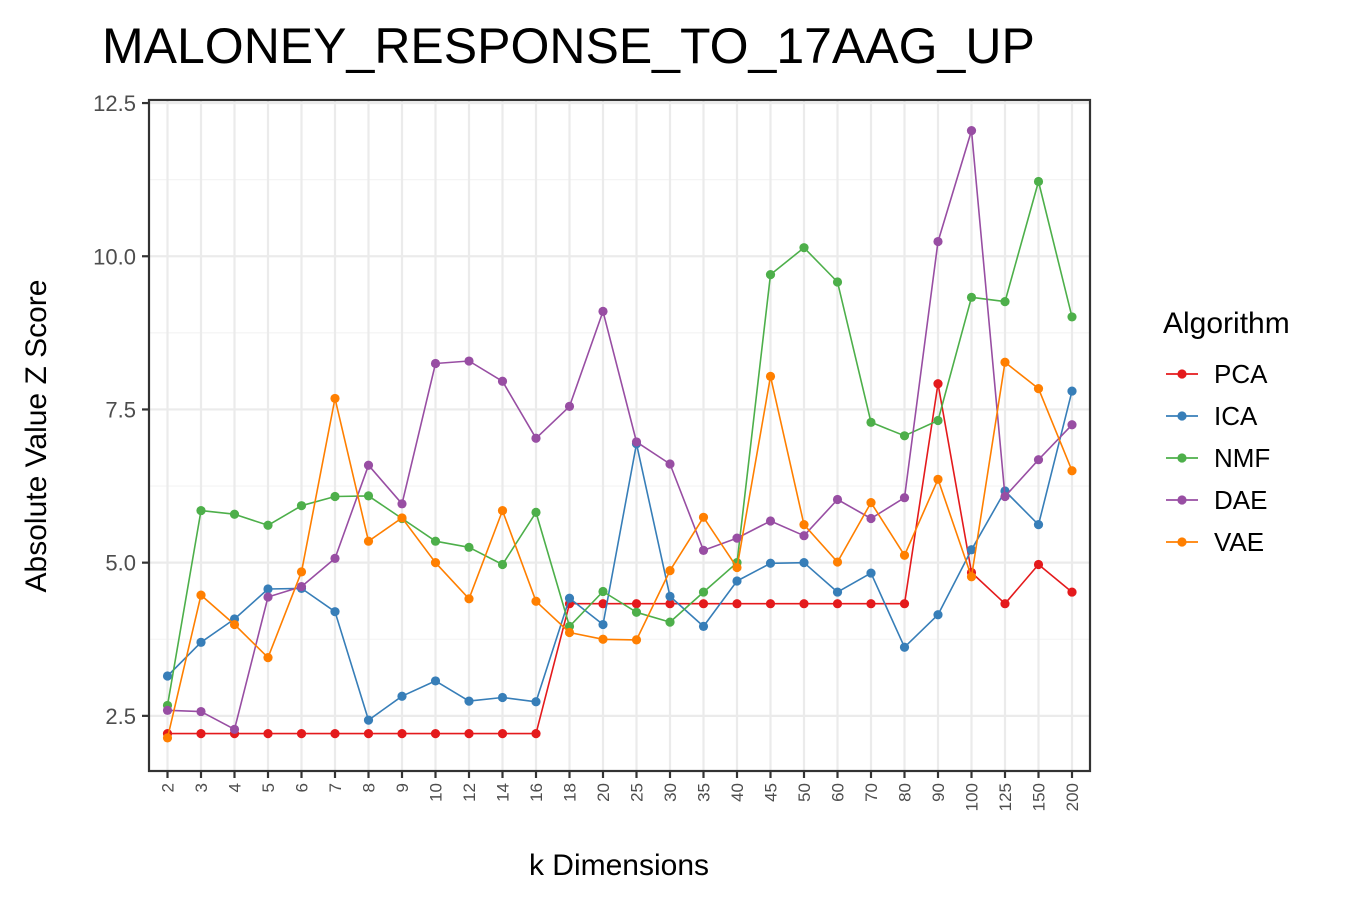 The width and height of the screenshot is (1350, 900). Describe the element at coordinates (771, 792) in the screenshot. I see `x-tick-label: 45` at that location.